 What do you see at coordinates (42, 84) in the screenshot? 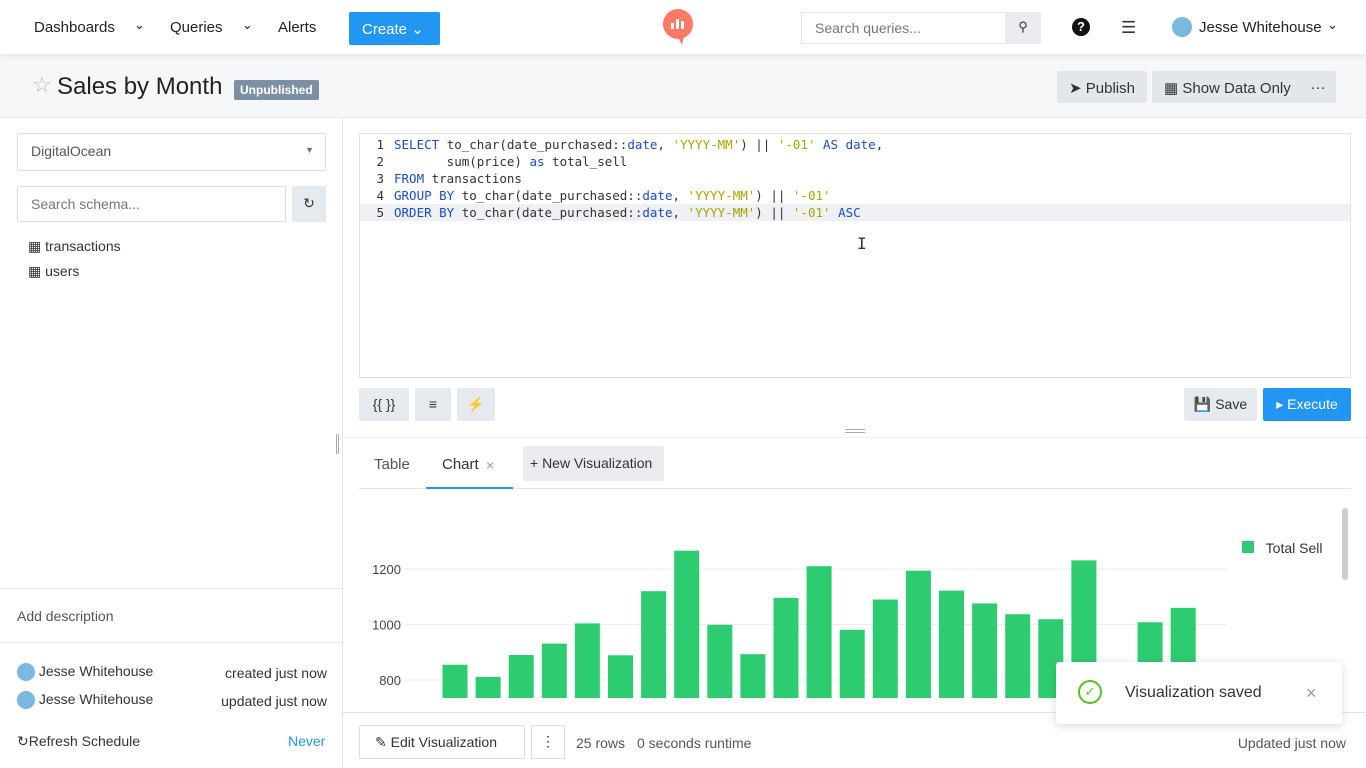
I see `star-icon: ☆` at bounding box center [42, 84].